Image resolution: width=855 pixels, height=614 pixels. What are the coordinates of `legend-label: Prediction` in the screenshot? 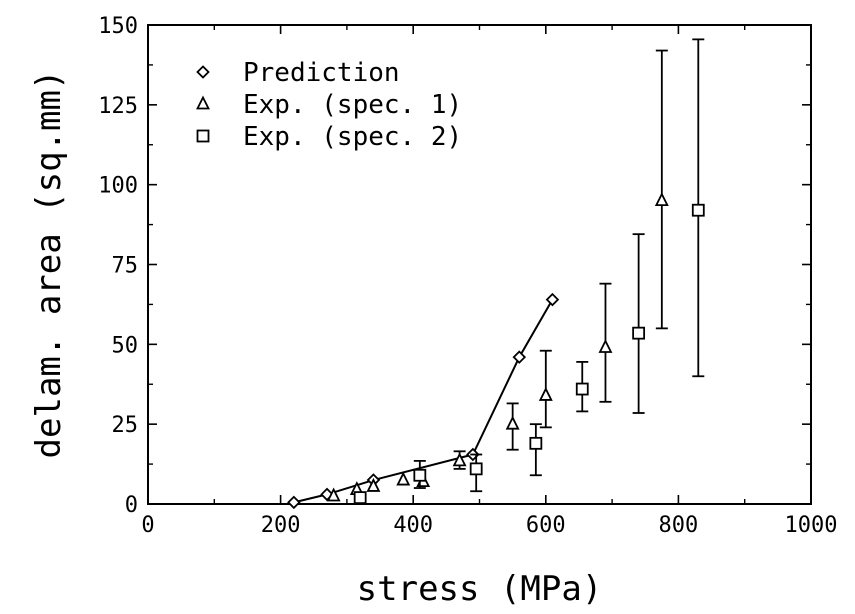 It's located at (321, 73).